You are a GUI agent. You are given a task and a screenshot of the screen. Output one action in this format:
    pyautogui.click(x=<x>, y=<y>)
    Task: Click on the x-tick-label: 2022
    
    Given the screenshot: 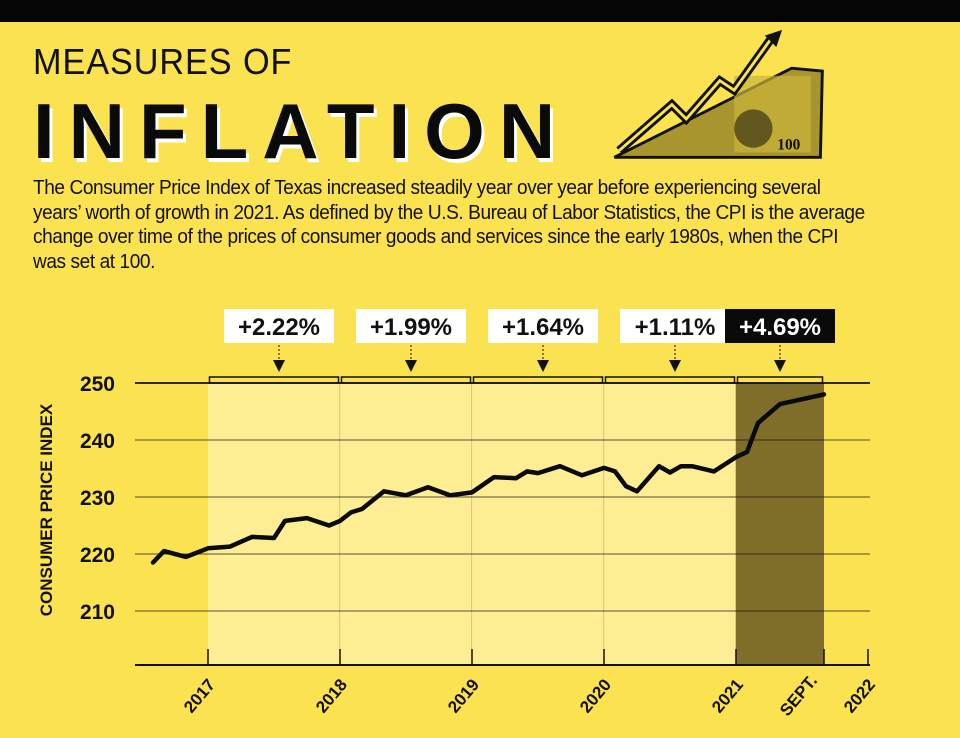 What is the action you would take?
    pyautogui.click(x=859, y=695)
    